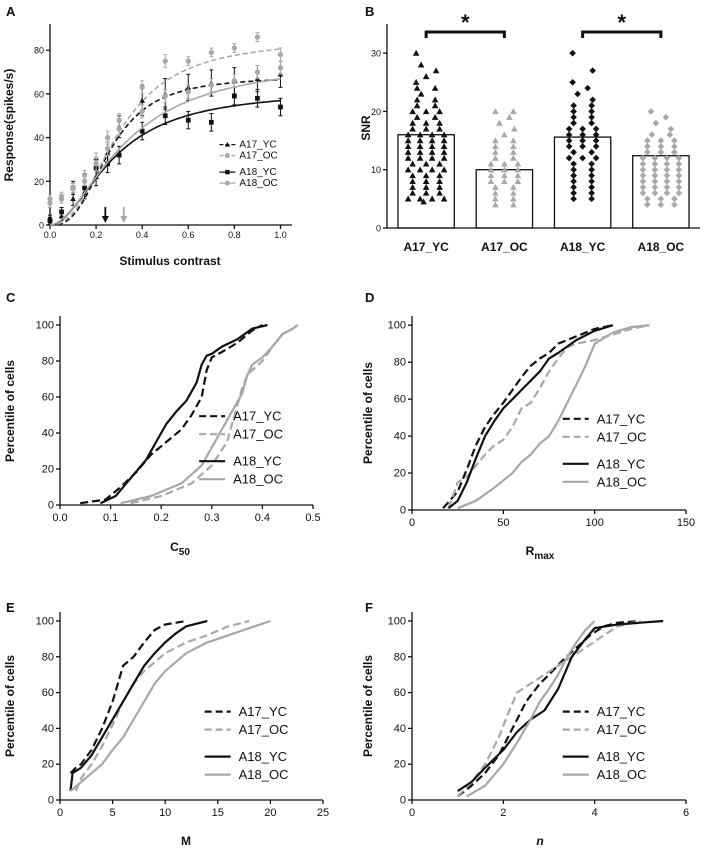  Describe the element at coordinates (48, 434) in the screenshot. I see `panel-C-y-tick-label: 40` at that location.